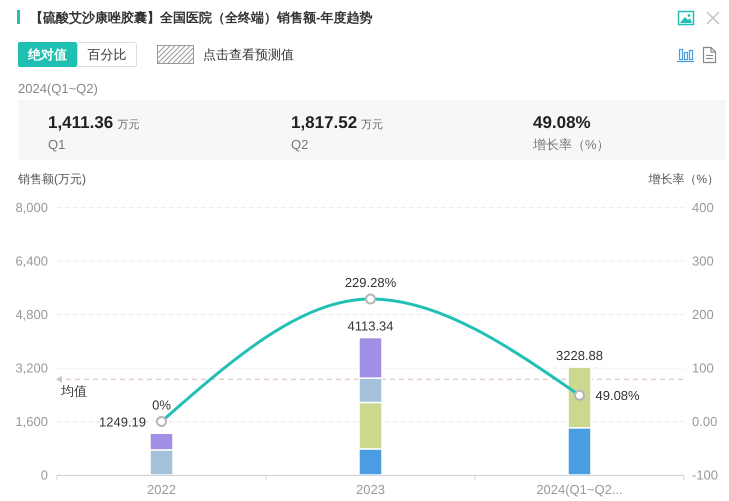 The height and width of the screenshot is (501, 729). I want to click on x-tick-label: 2023, so click(370, 489).